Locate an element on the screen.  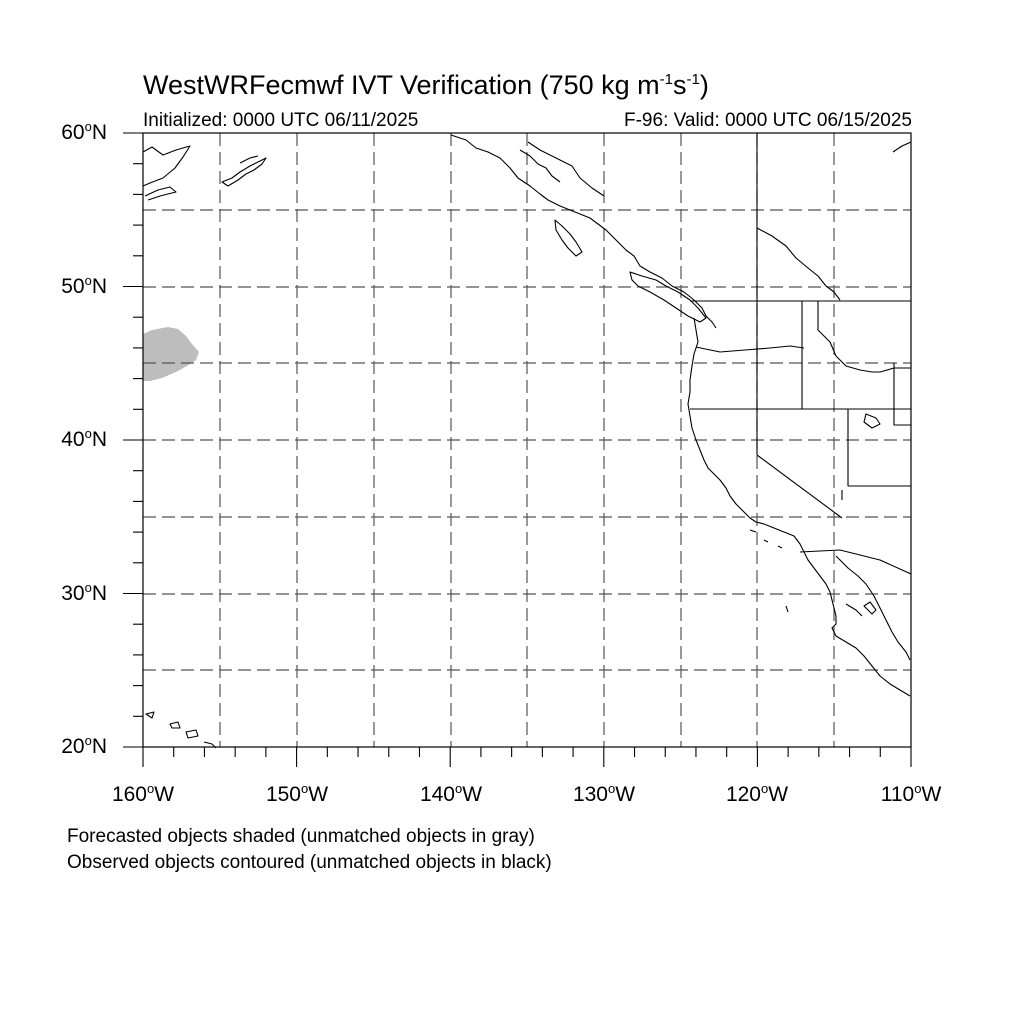
lon-label-140w: 140oW is located at coordinates (451, 793).